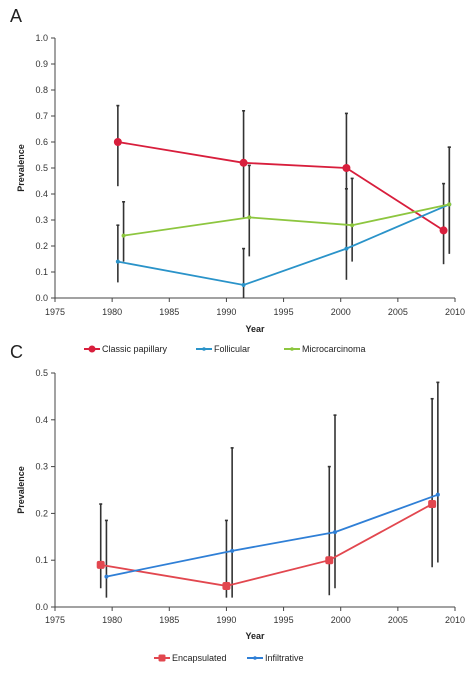 This screenshot has height=678, width=465. What do you see at coordinates (162, 658) in the screenshot?
I see `legend-marker-encapsulated` at bounding box center [162, 658].